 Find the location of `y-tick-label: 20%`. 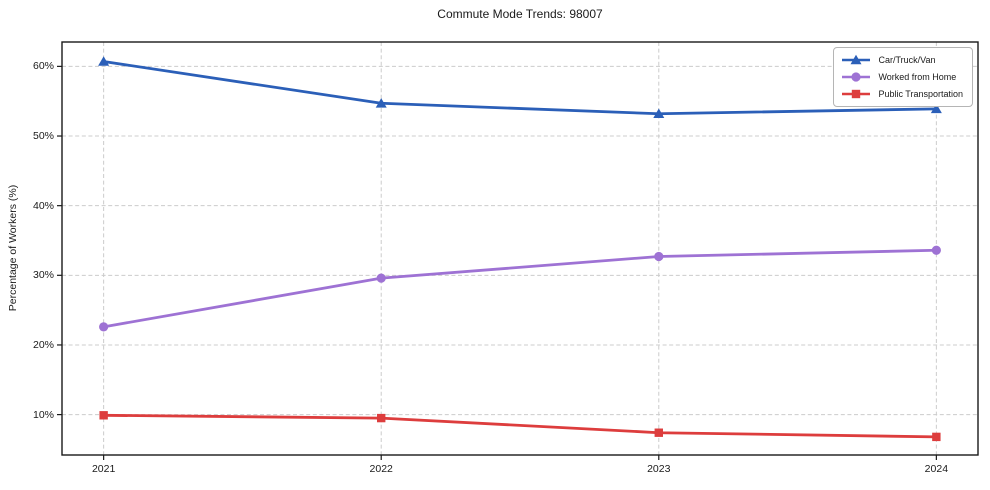

y-tick-label: 20% is located at coordinates (43, 344).